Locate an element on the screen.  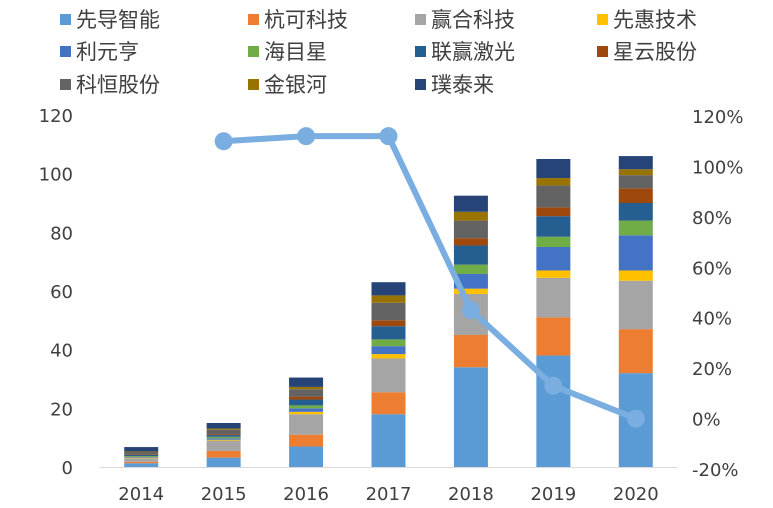
legend-label-8: 科恒股份 is located at coordinates (118, 85).